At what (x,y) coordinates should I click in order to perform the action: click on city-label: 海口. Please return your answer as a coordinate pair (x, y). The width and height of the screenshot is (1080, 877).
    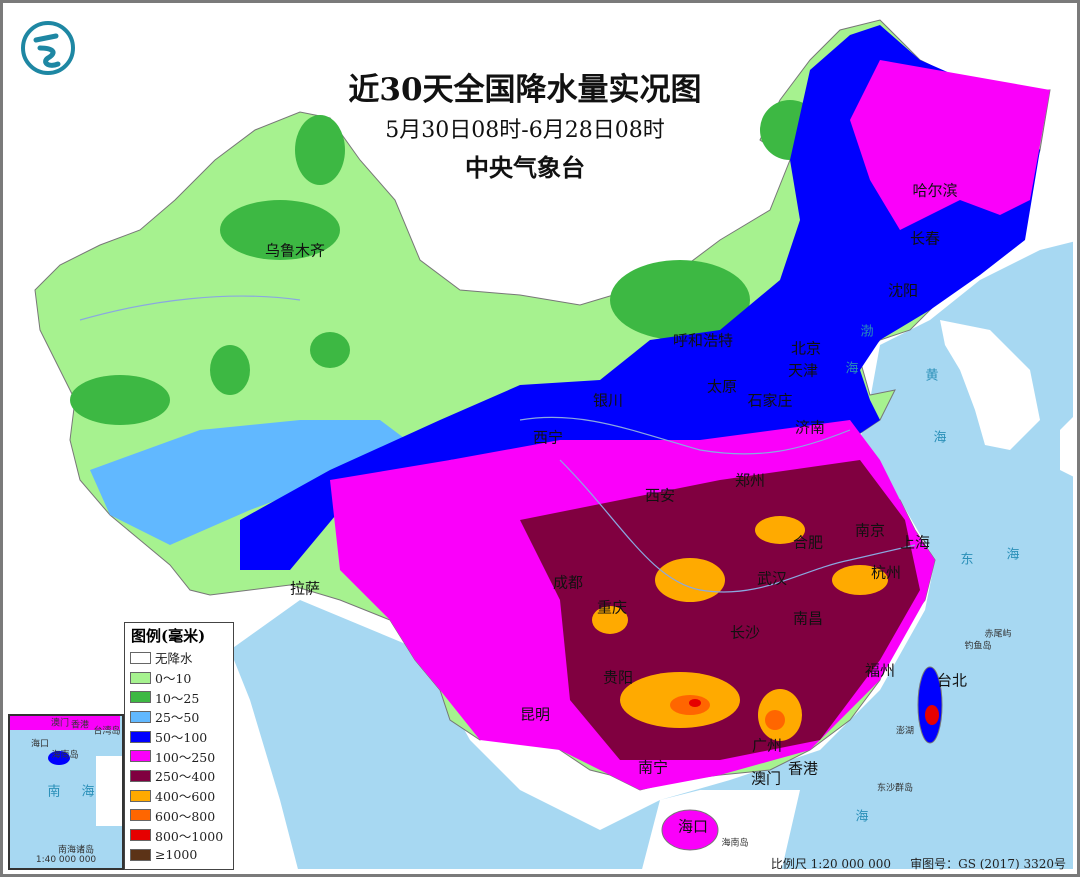
    Looking at the image, I should click on (693, 826).